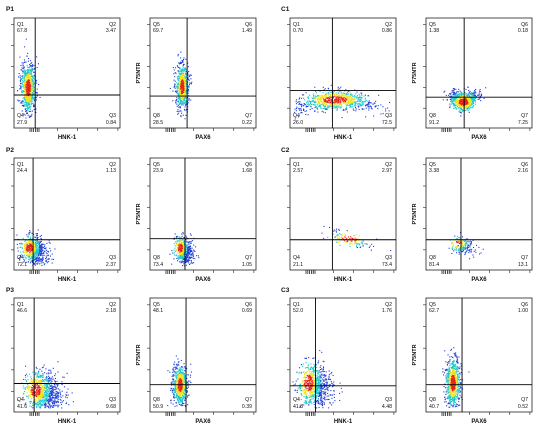 Image resolution: width=550 pixels, height=434 pixels. What do you see at coordinates (111, 31) in the screenshot?
I see `quadrant-value: 3.47` at bounding box center [111, 31].